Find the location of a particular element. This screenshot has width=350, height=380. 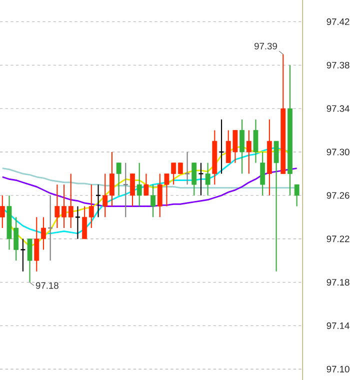

y-tick-label: 97.26 is located at coordinates (338, 195).